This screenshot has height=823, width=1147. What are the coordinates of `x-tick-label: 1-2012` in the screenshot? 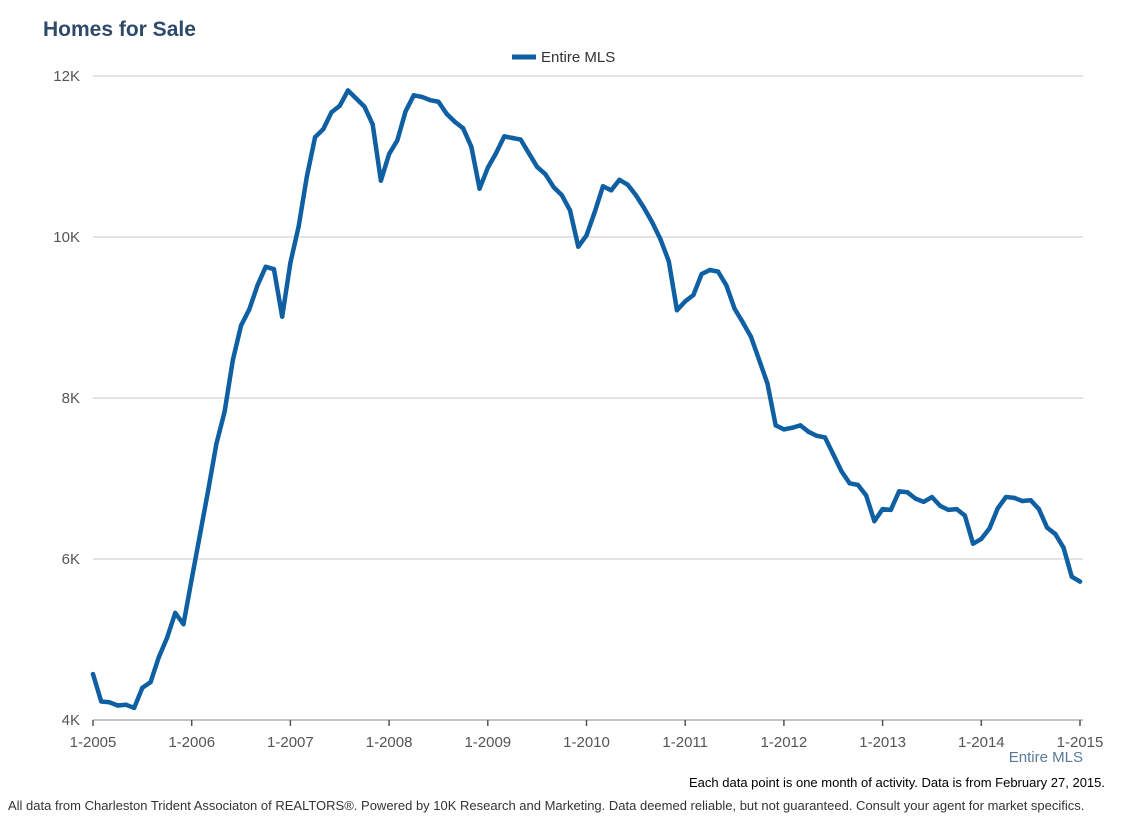 It's located at (784, 742).